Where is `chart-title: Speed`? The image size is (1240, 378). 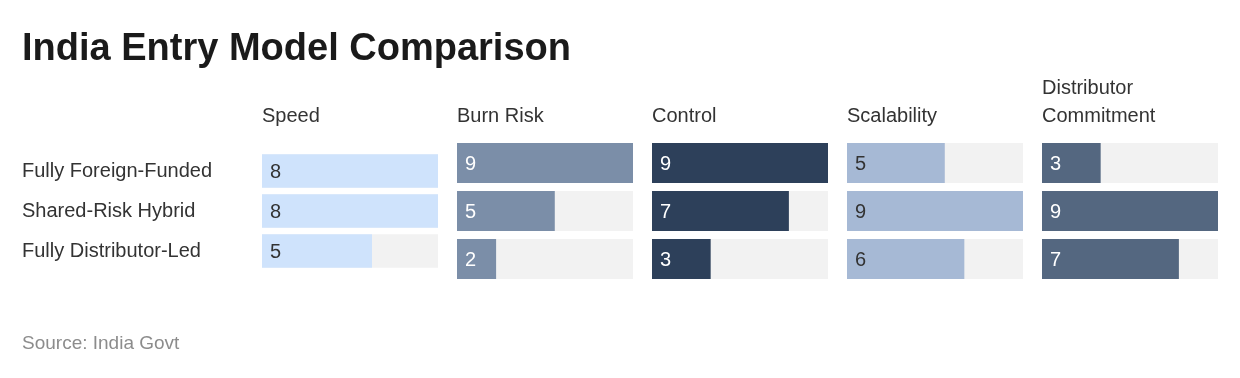
chart-title: Speed is located at coordinates (291, 115).